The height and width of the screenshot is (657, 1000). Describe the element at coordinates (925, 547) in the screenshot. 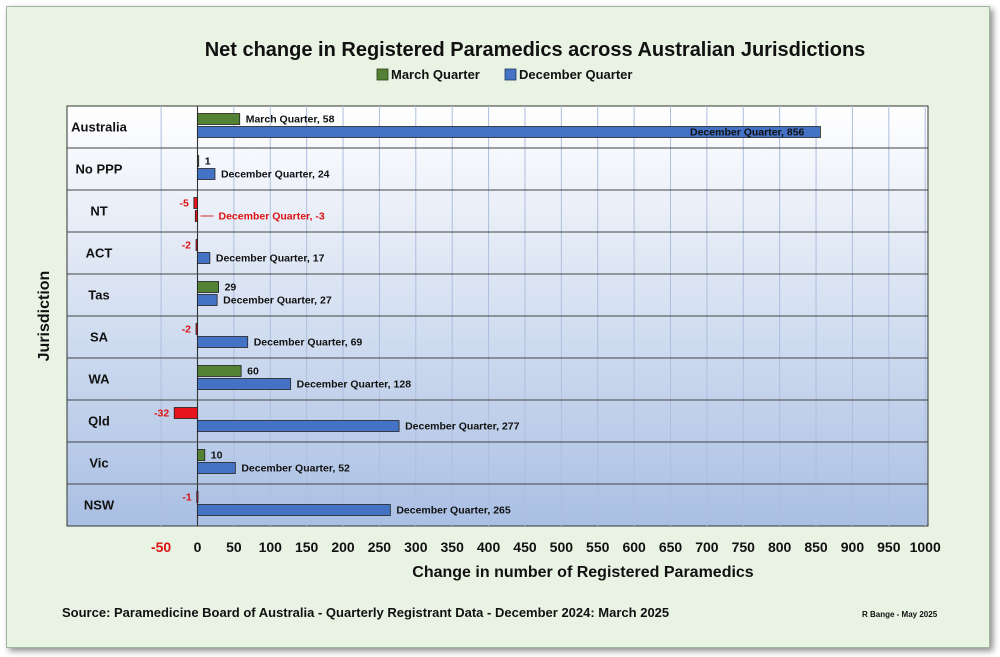

I see `x-tick-label: 1000` at that location.